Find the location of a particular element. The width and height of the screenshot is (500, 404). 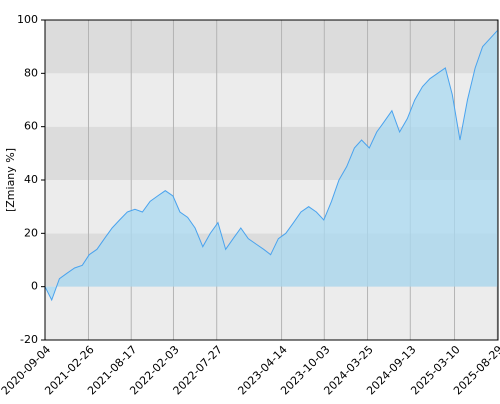

y-tick-label: 20 is located at coordinates (31, 232).